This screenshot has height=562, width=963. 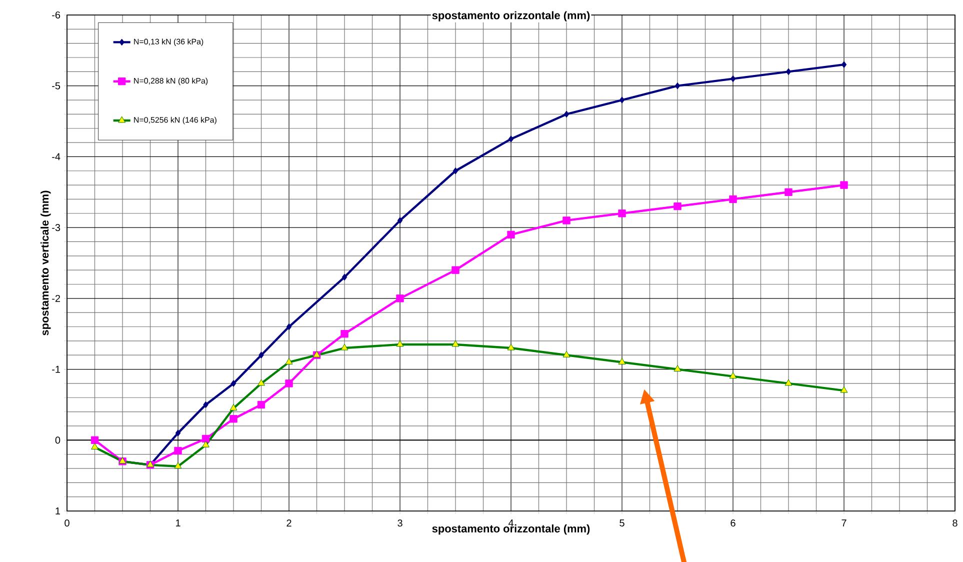 What do you see at coordinates (56, 86) in the screenshot?
I see `y-tick-label: -5` at bounding box center [56, 86].